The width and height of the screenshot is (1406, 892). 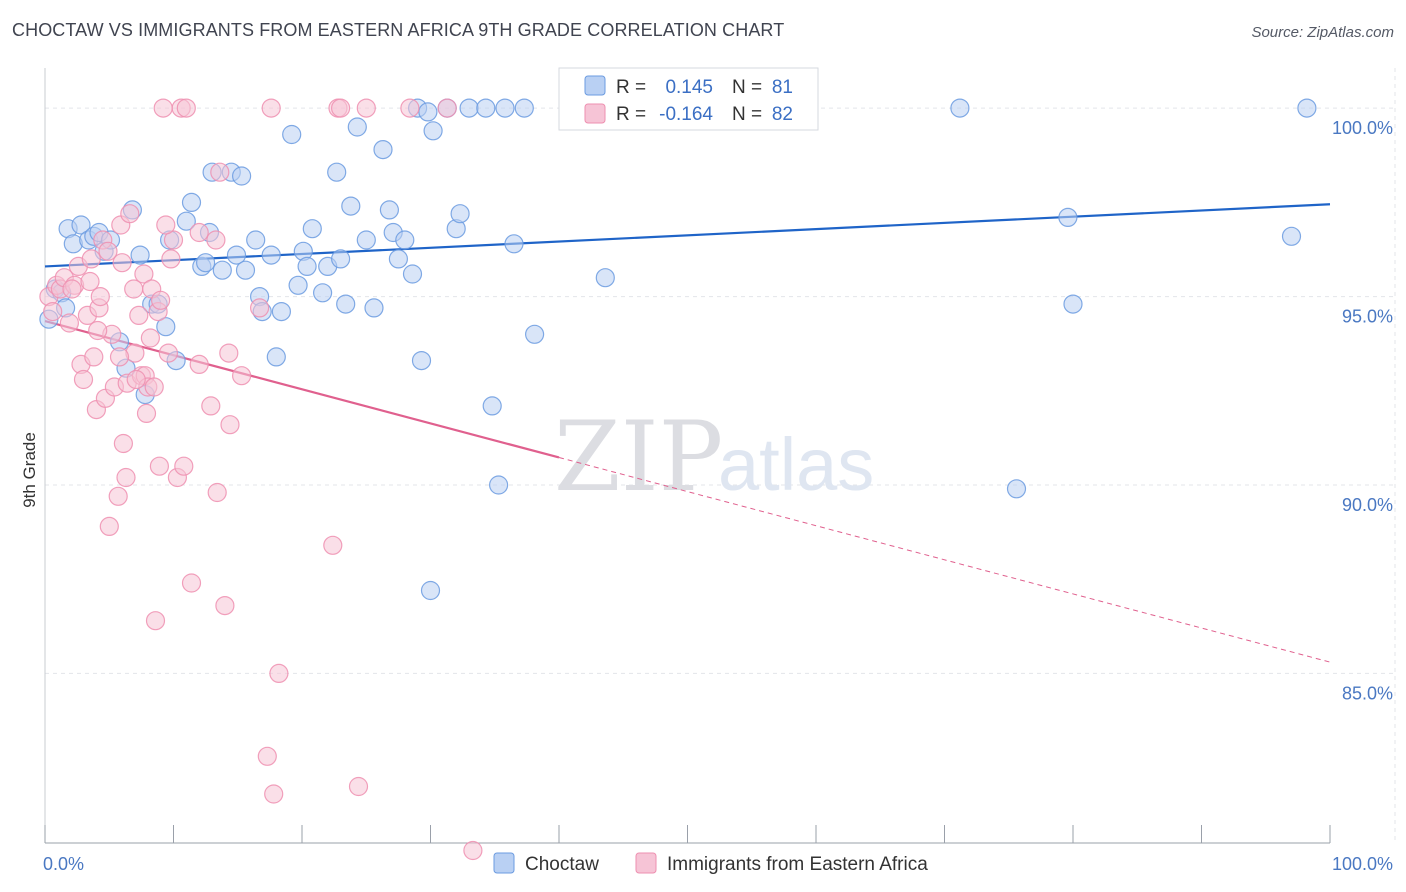 What do you see at coordinates (1362, 410) in the screenshot?
I see `y-tick-labels: 85.0% 90.0% 95.0% 100.0%` at bounding box center [1362, 410].